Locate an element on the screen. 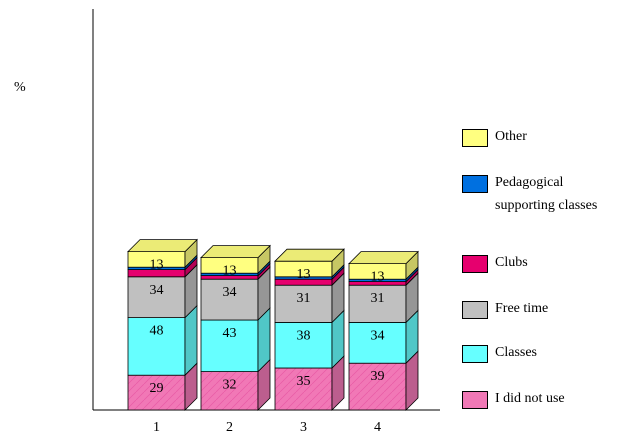  data-label-i-did-not-use-2: 32 is located at coordinates (230, 385).